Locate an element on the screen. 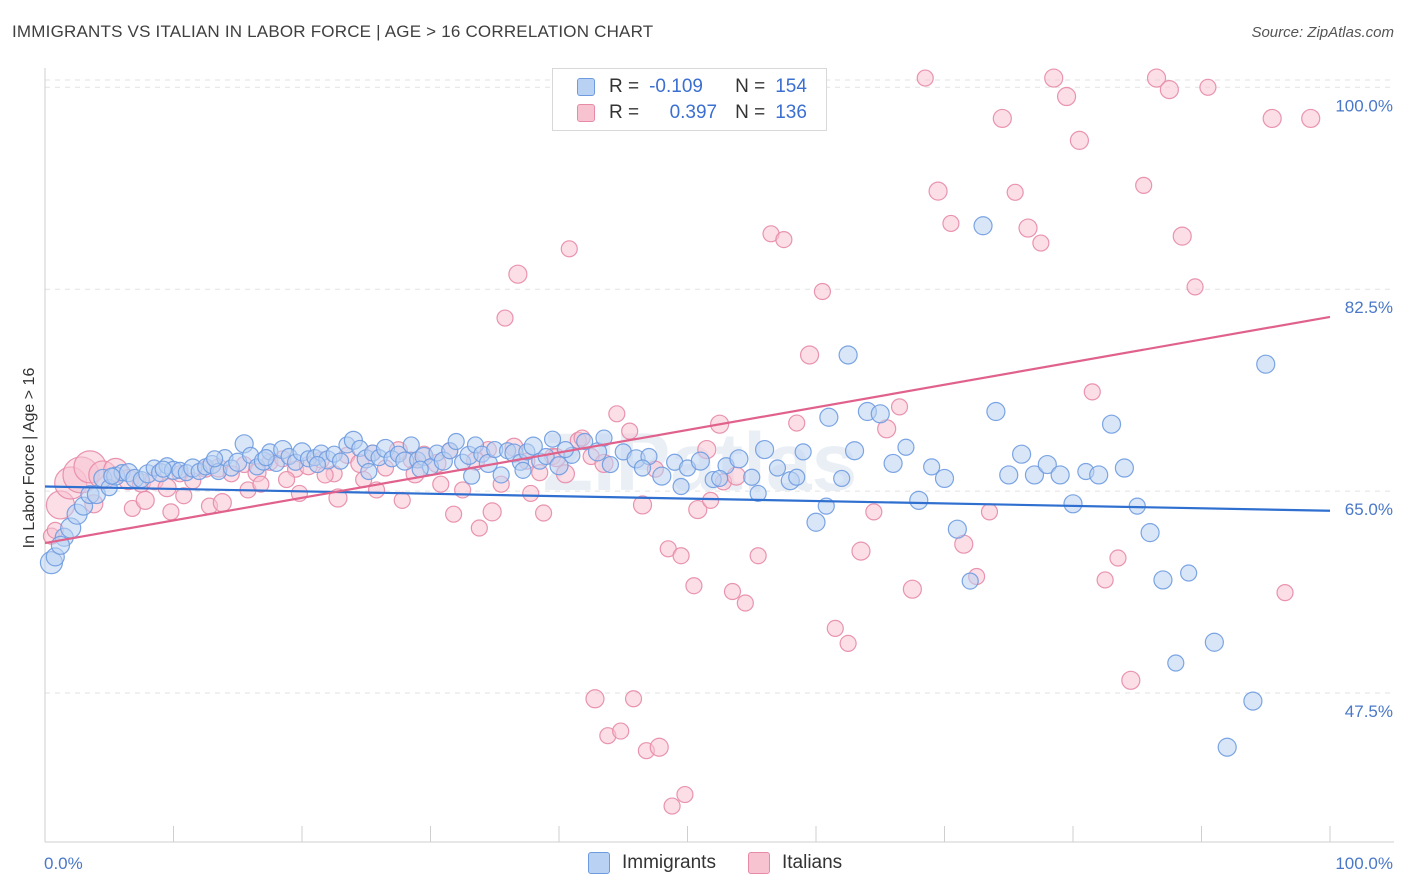 This screenshot has height=892, width=1406. y-tick-label: 100.0% is located at coordinates (1364, 105).